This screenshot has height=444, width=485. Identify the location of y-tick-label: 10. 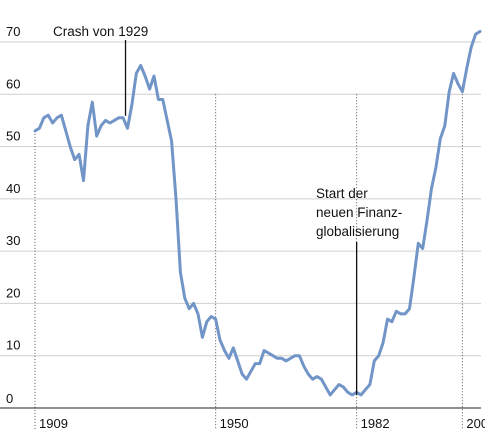
(13, 345).